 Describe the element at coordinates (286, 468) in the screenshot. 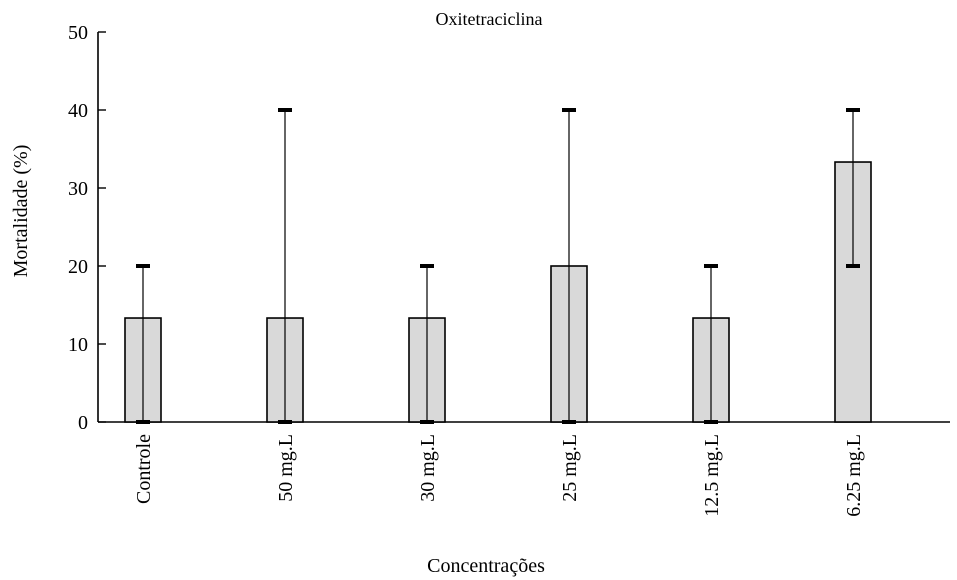

I see `x-tick-label: 50 mg.L` at that location.